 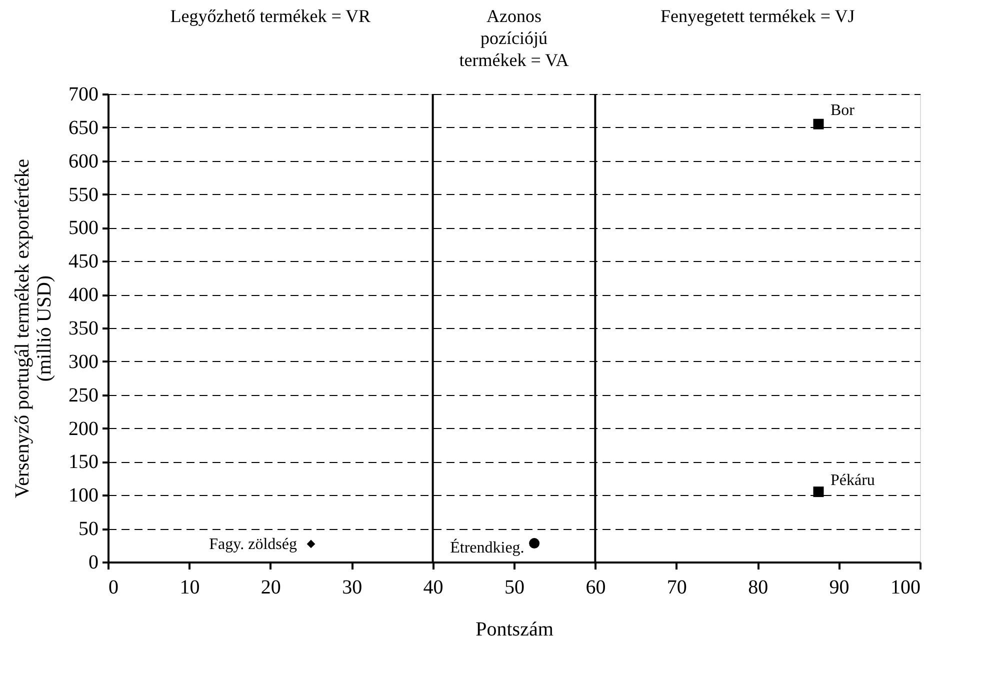 What do you see at coordinates (83, 361) in the screenshot?
I see `y-tick-label: 300` at bounding box center [83, 361].